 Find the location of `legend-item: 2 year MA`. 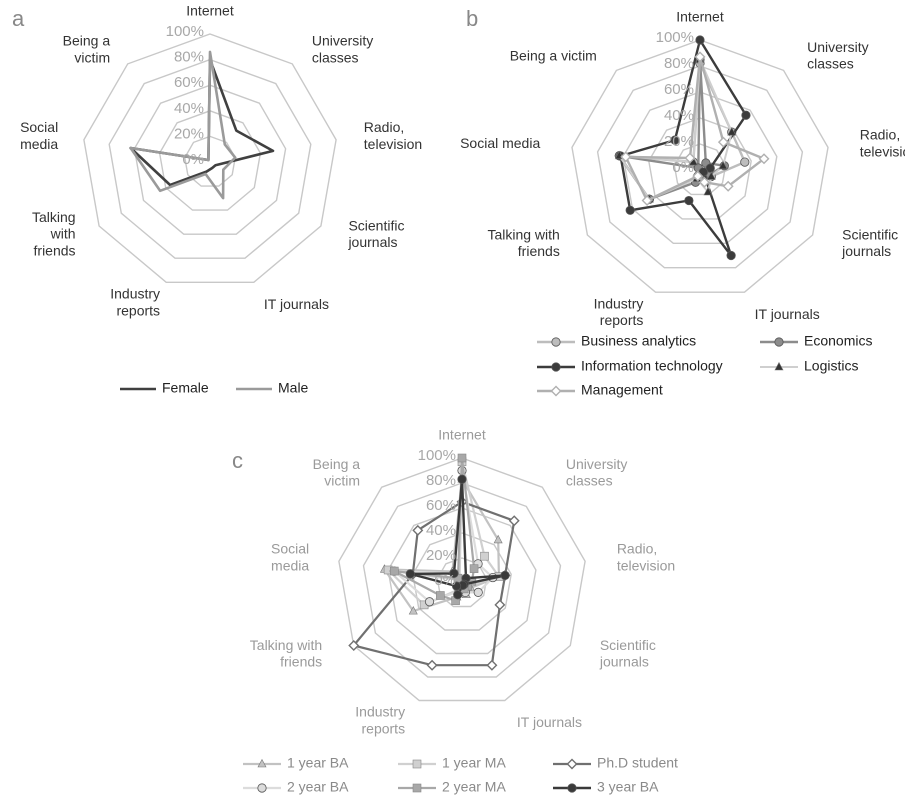

legend-item: 2 year MA is located at coordinates (452, 787).